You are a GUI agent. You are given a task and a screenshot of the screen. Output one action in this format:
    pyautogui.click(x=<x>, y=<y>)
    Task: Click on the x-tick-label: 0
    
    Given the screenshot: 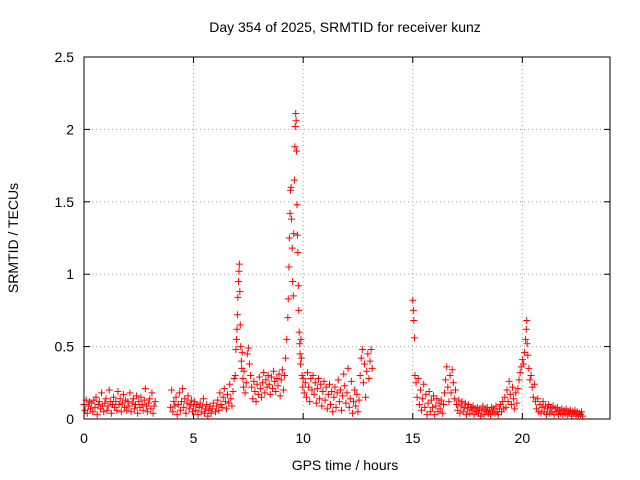 What is the action you would take?
    pyautogui.click(x=84, y=438)
    